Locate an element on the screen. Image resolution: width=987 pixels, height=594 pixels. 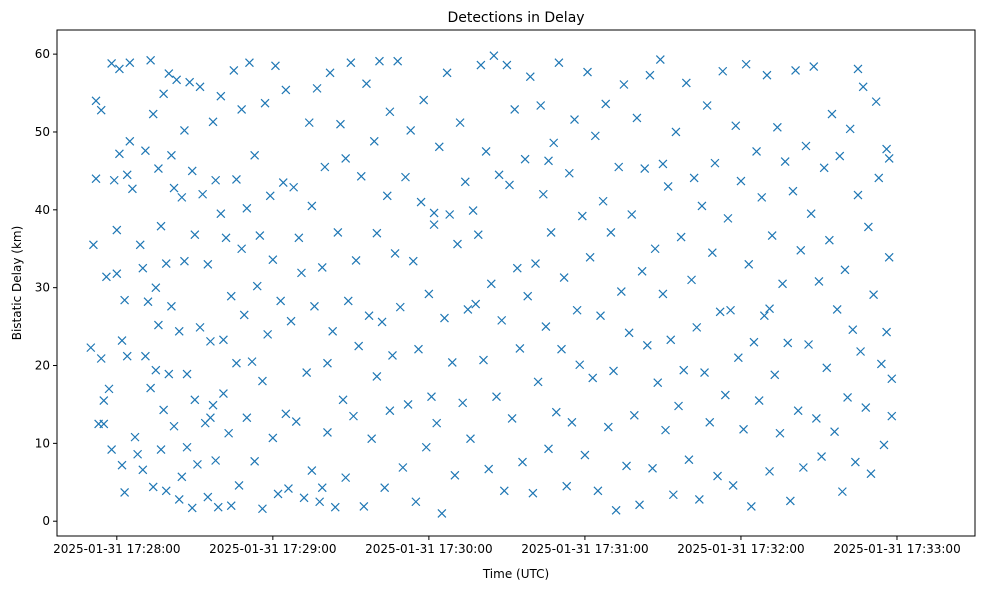
x-tick-label: 2025-01-31 17:30:00 is located at coordinates (428, 549).